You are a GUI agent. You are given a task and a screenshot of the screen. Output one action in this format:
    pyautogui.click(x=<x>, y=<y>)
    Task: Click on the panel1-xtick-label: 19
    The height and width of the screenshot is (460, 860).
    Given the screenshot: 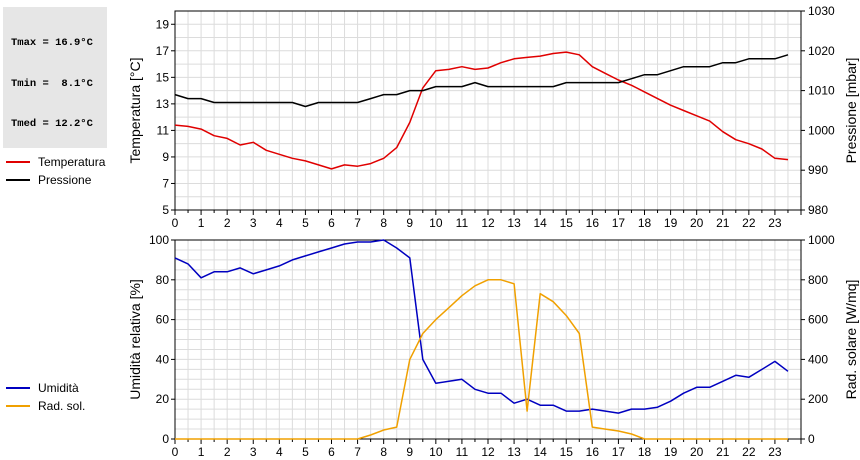 What is the action you would take?
    pyautogui.click(x=671, y=223)
    